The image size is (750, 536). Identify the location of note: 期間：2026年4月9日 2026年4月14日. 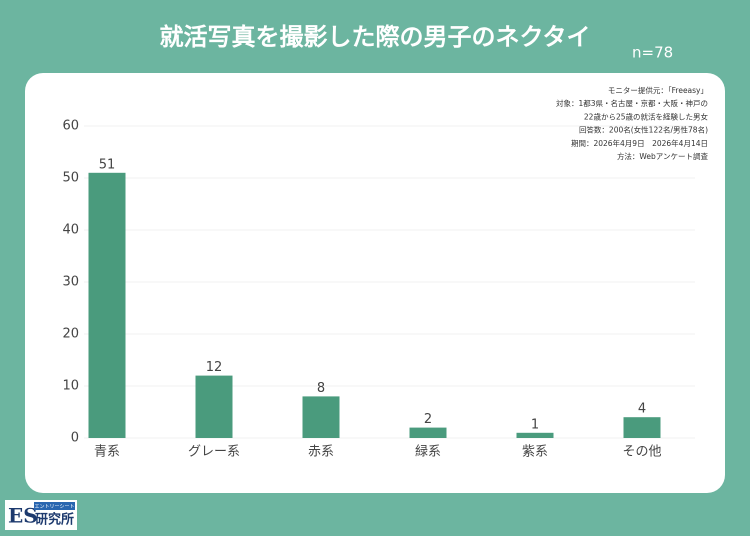
(639, 143).